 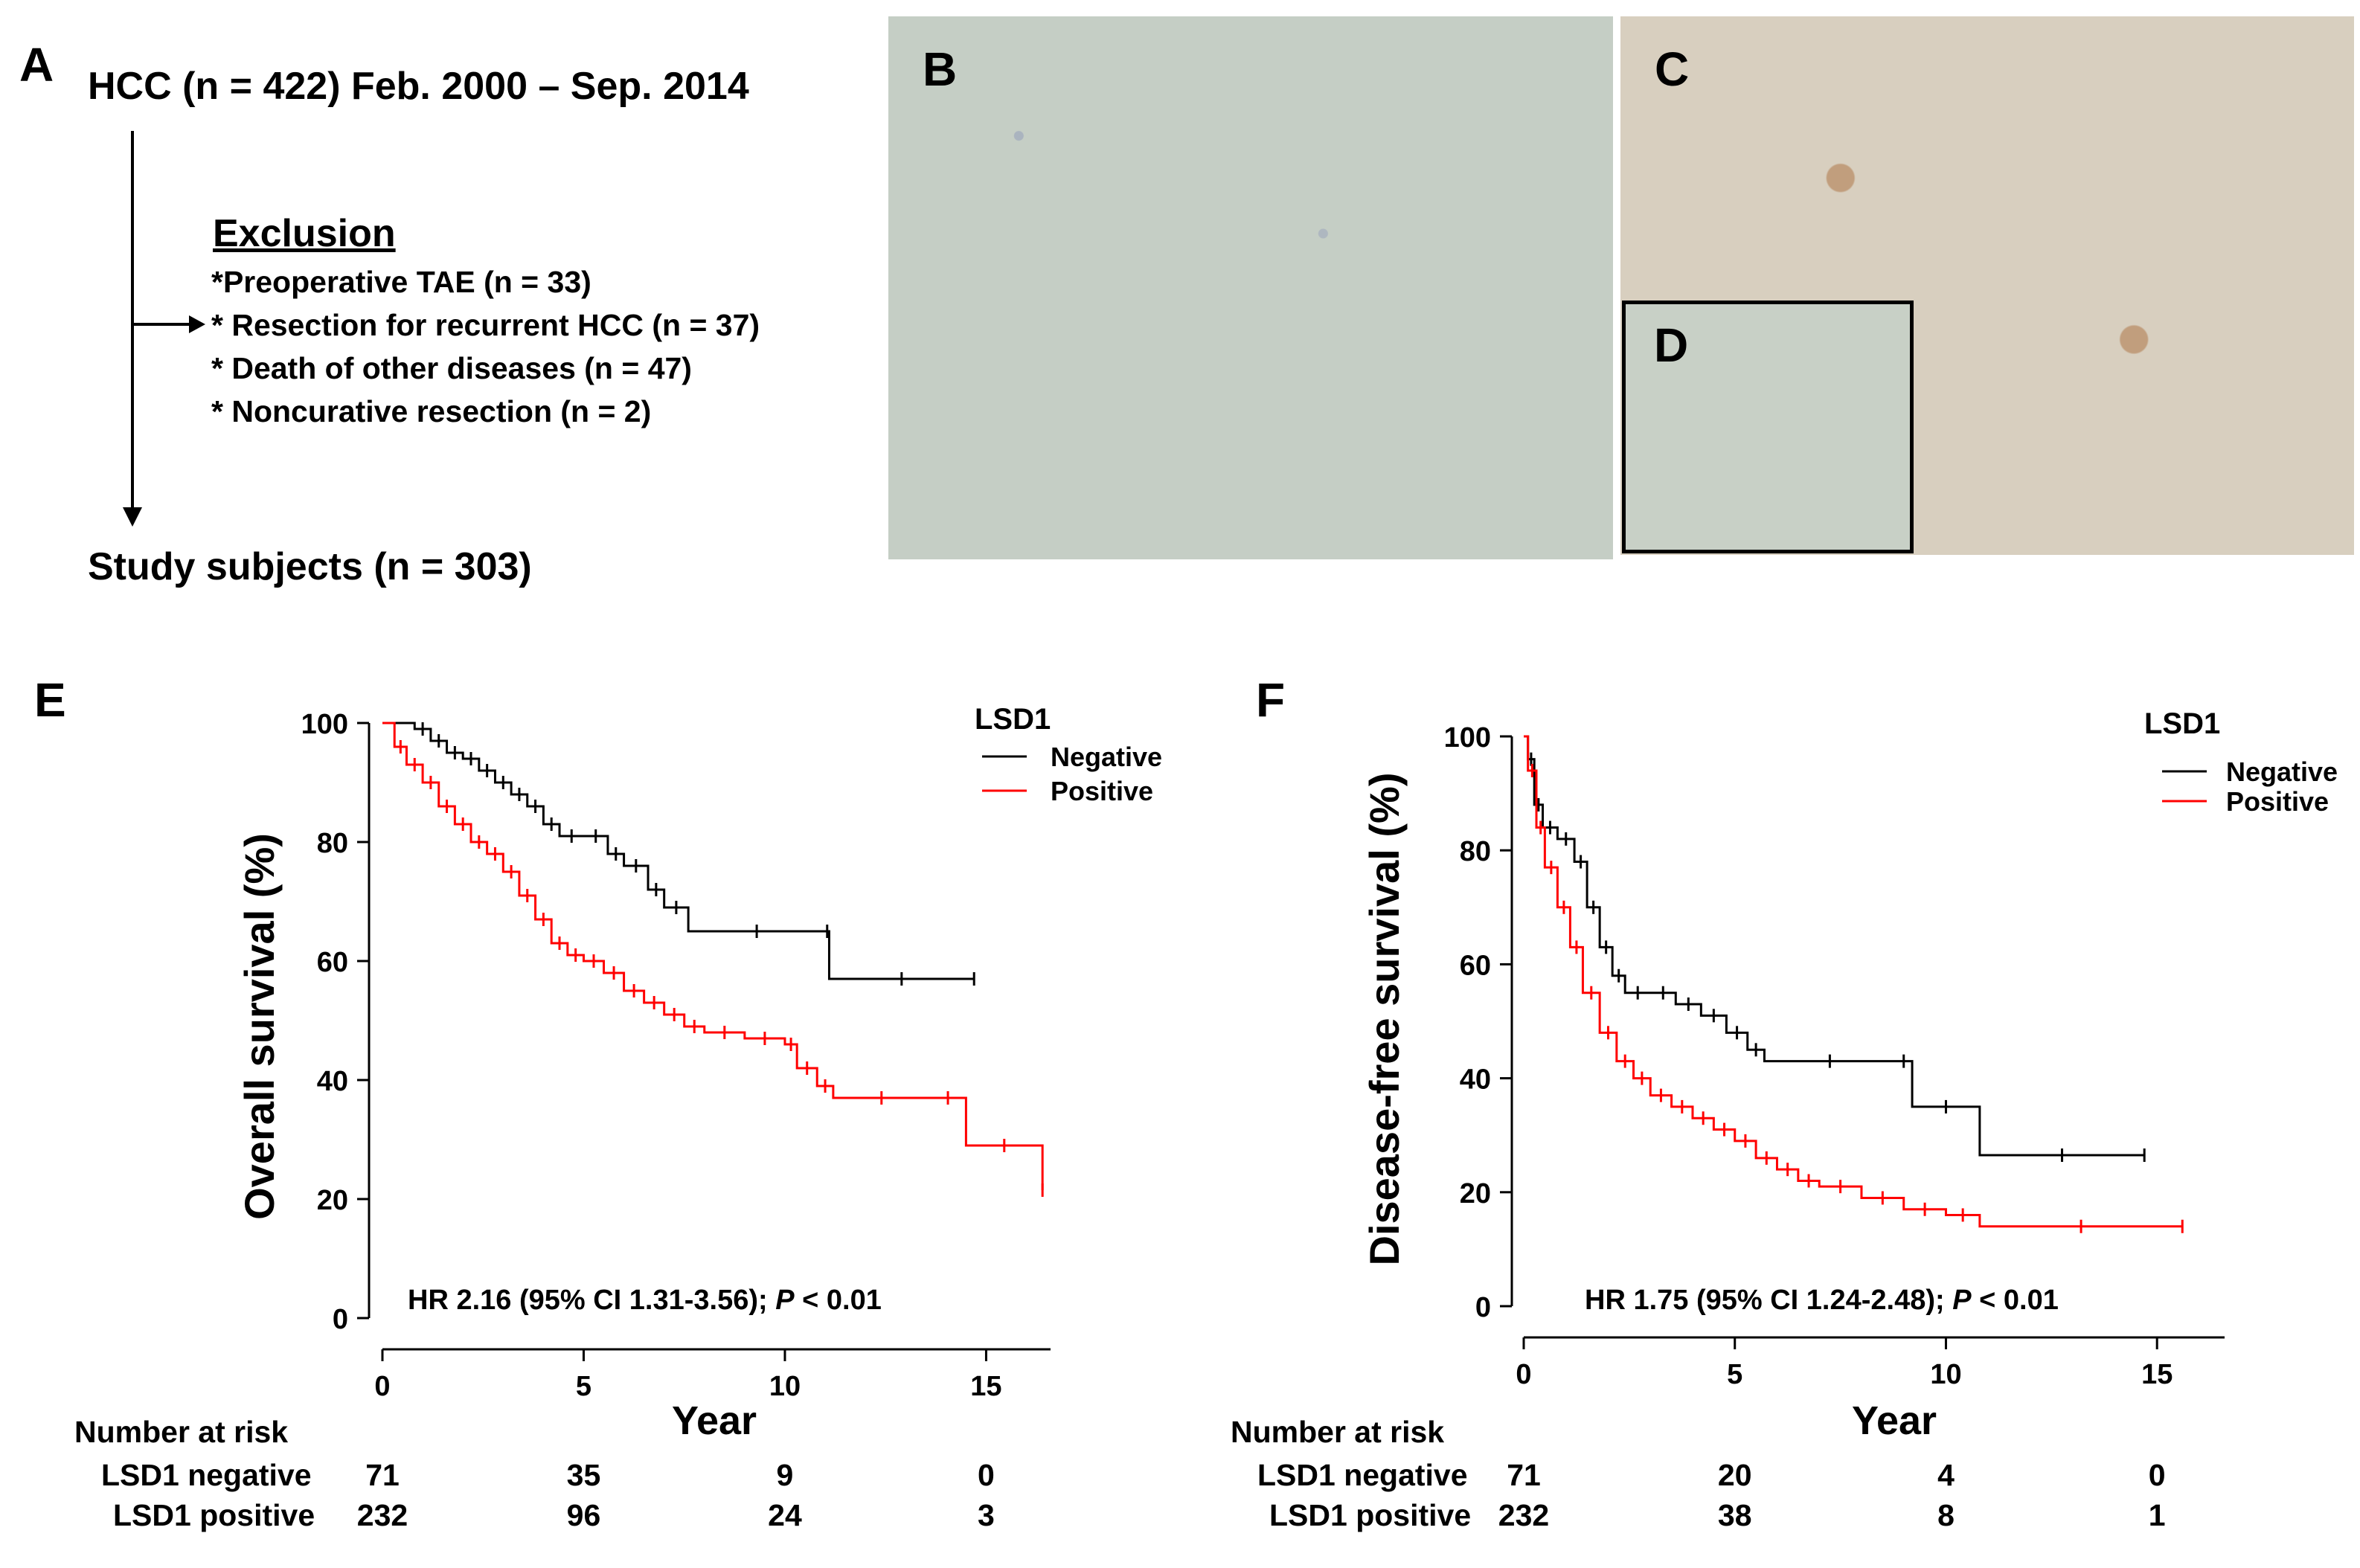 What do you see at coordinates (583, 1515) in the screenshot?
I see `risk-value: 96` at bounding box center [583, 1515].